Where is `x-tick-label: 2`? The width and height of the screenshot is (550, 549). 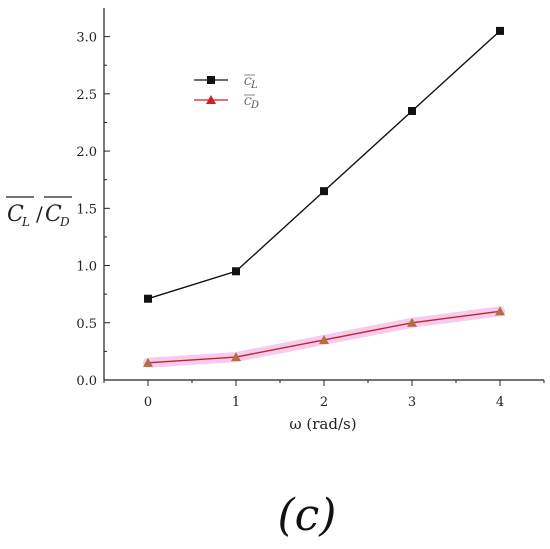 x-tick-label: 2 is located at coordinates (324, 402).